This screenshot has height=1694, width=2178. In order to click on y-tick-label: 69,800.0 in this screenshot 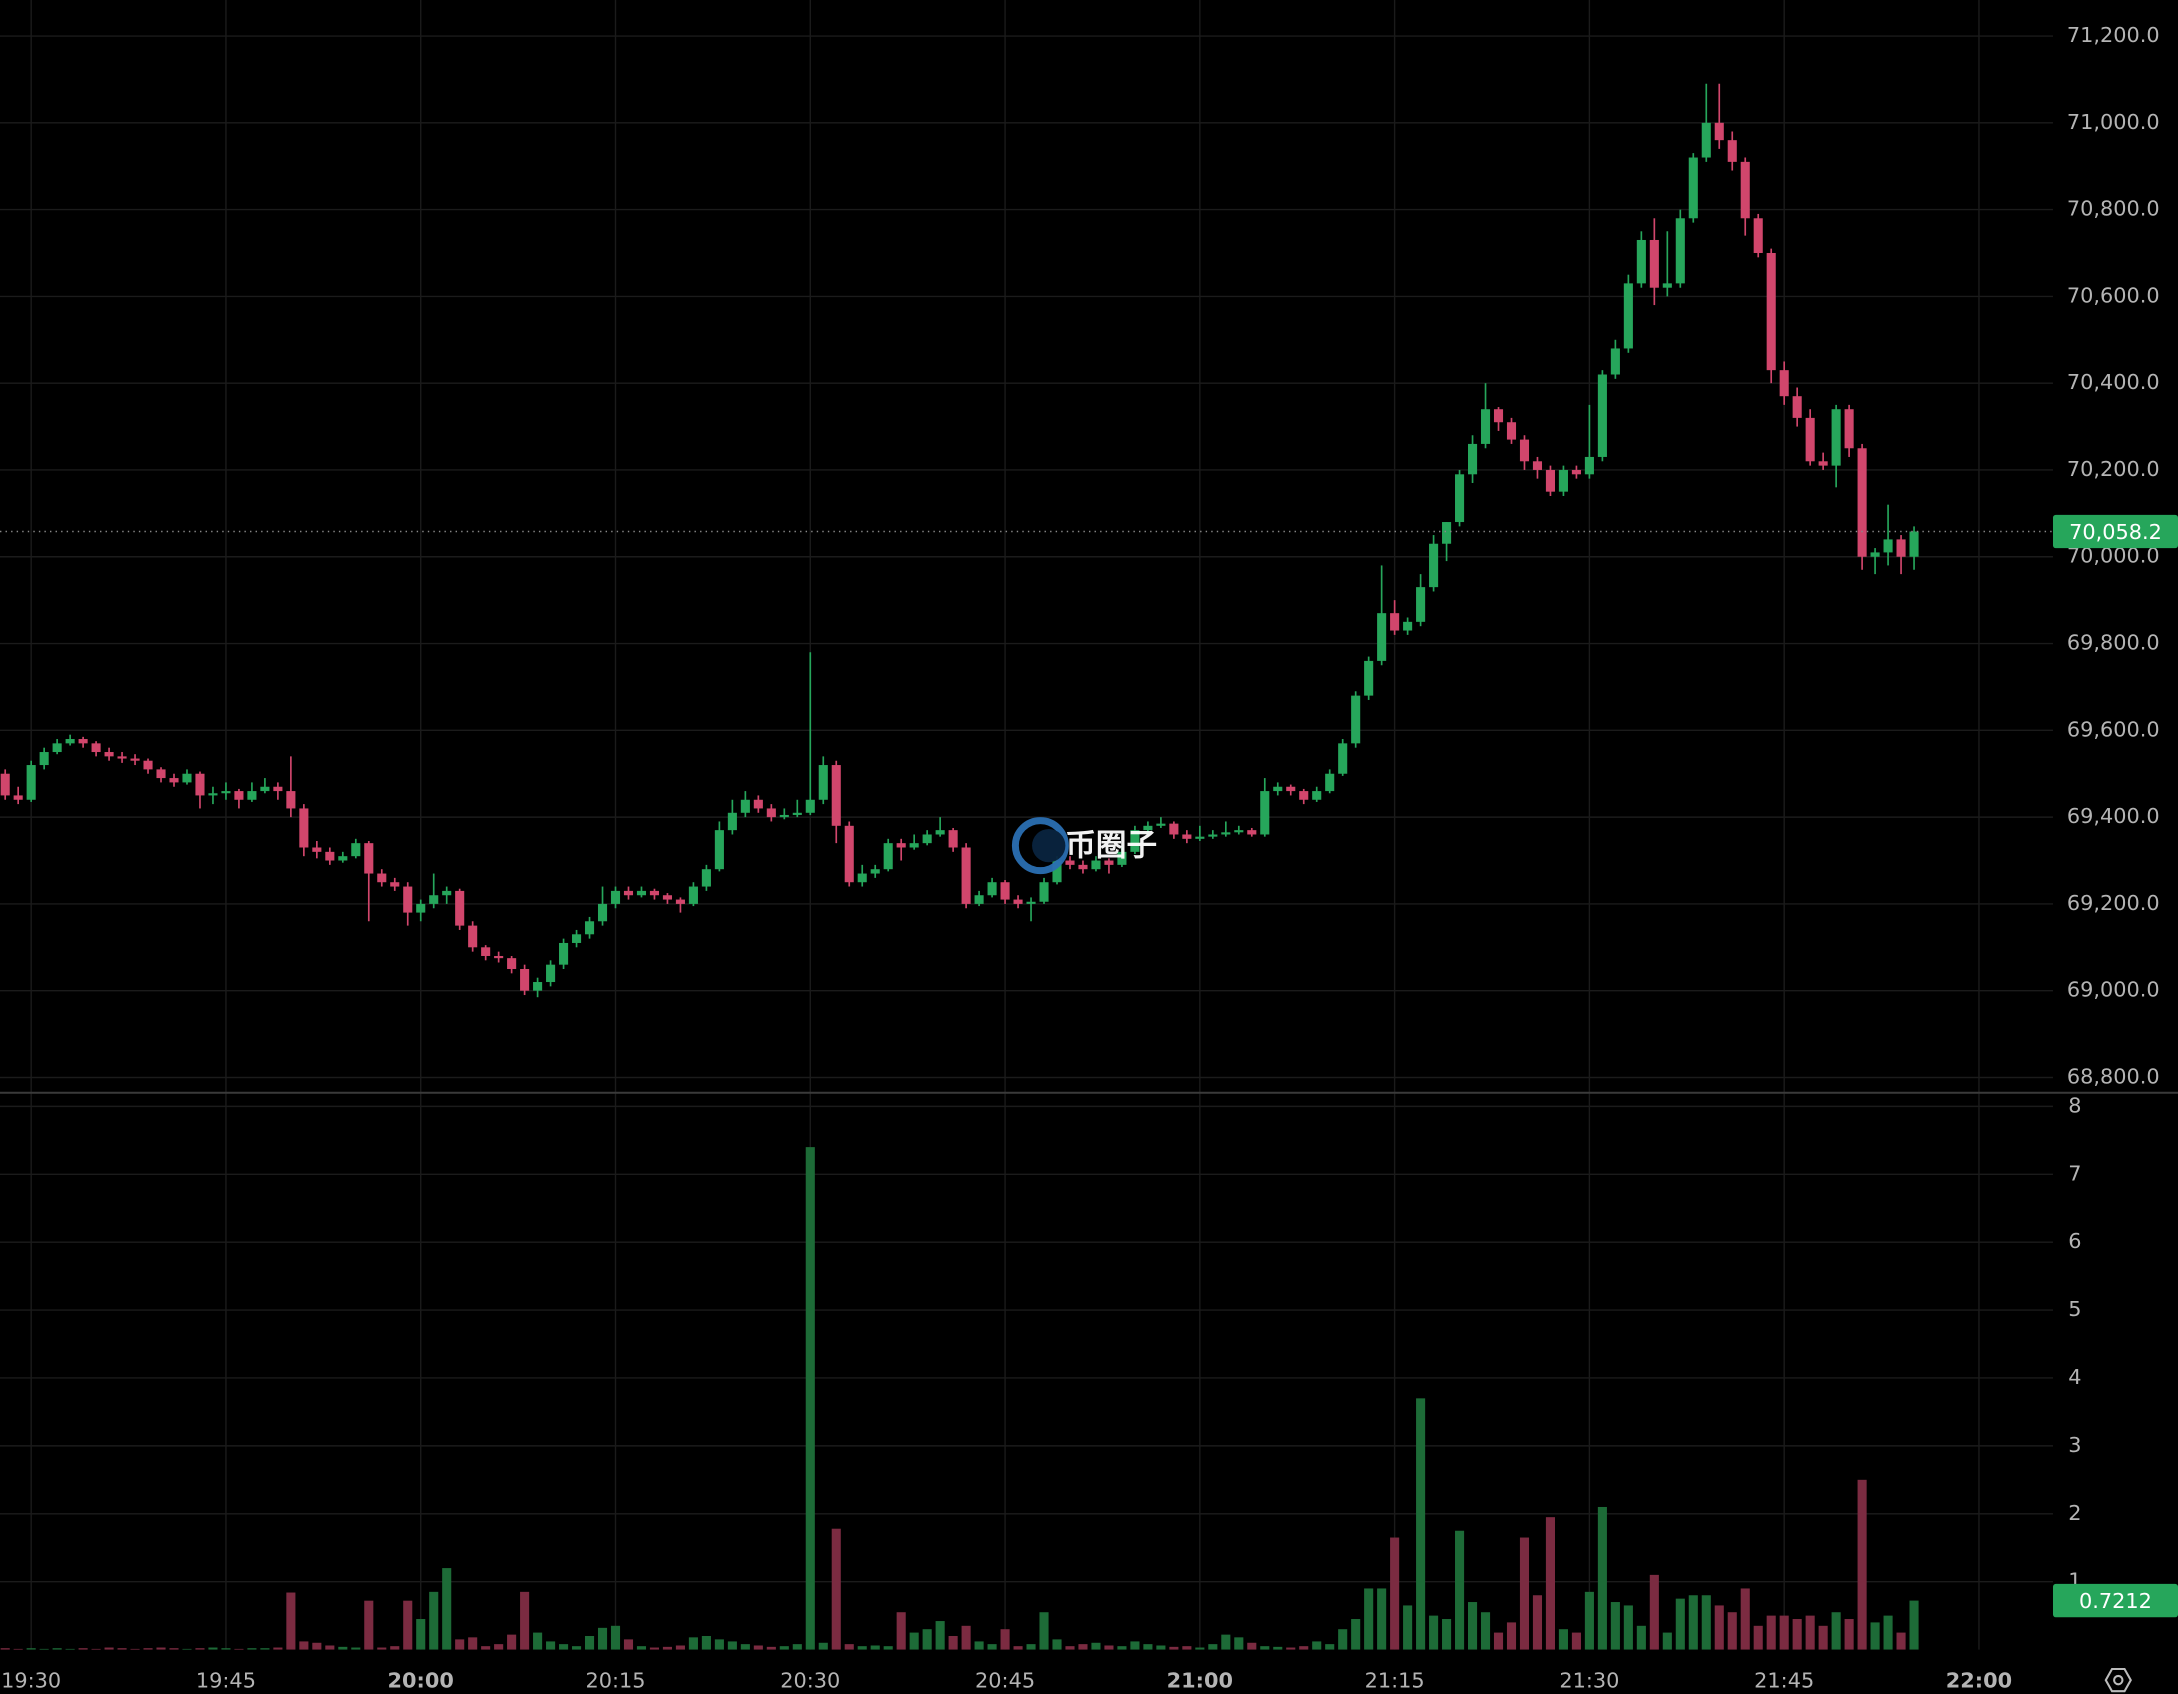, I will do `click(2113, 643)`.